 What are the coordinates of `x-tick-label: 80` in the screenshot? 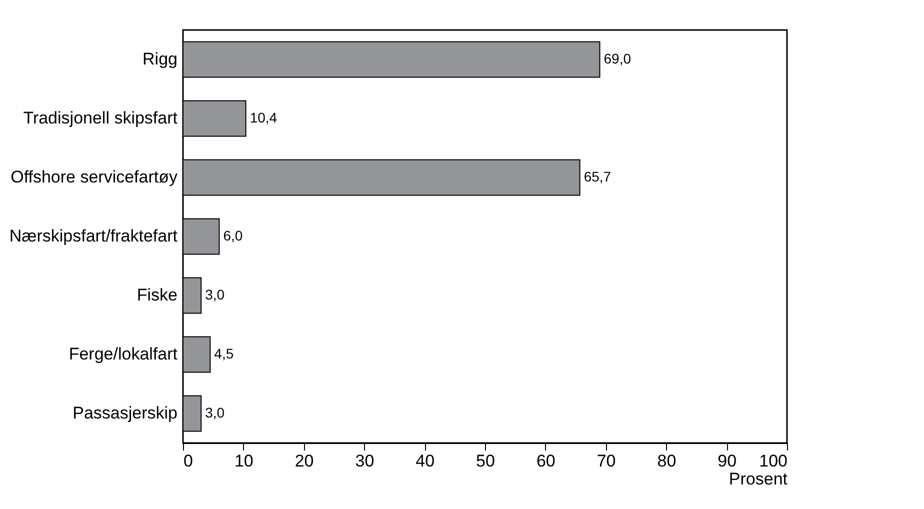 It's located at (666, 461).